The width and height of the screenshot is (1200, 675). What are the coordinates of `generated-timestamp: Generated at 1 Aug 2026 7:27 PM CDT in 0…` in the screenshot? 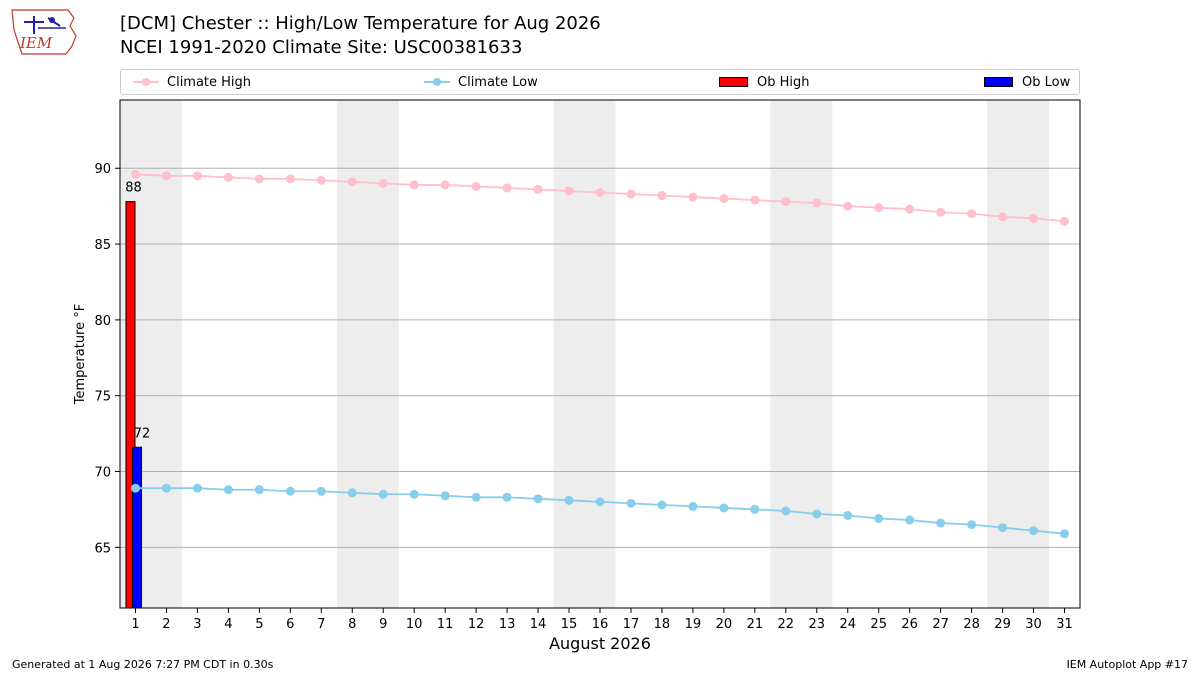 It's located at (143, 664).